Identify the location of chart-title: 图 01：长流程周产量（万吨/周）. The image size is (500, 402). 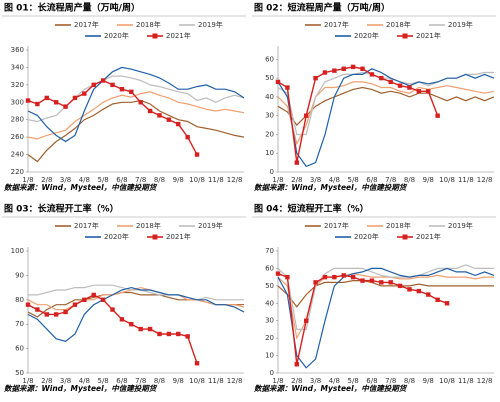
(72, 8).